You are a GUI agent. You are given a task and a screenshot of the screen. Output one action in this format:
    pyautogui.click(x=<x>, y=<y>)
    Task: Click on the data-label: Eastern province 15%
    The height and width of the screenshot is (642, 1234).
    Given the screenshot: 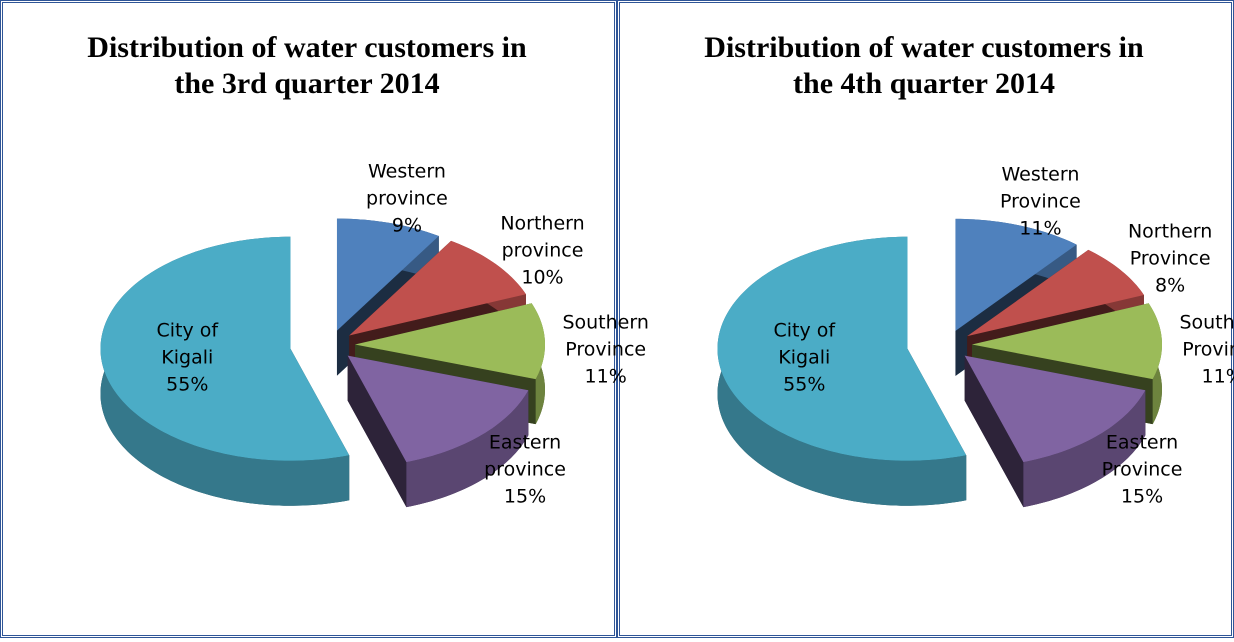 What is the action you would take?
    pyautogui.click(x=525, y=470)
    